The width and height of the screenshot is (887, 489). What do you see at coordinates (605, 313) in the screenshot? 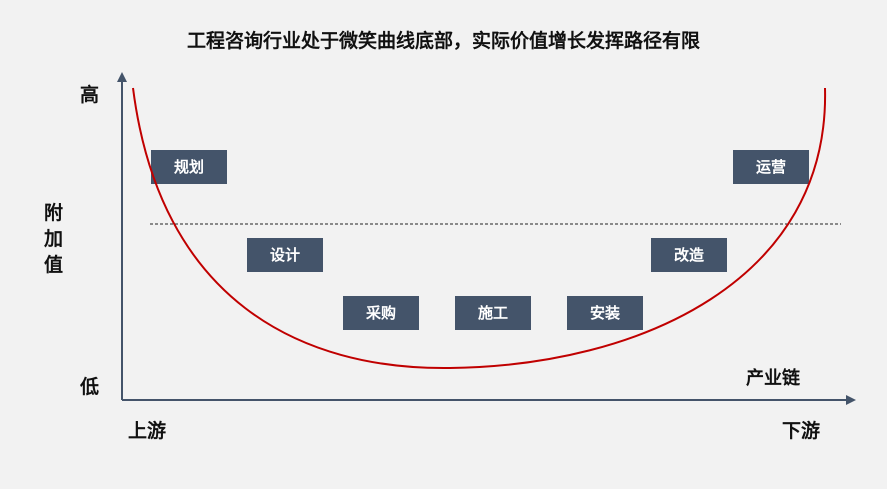
I see `stage-installation: 安装` at bounding box center [605, 313].